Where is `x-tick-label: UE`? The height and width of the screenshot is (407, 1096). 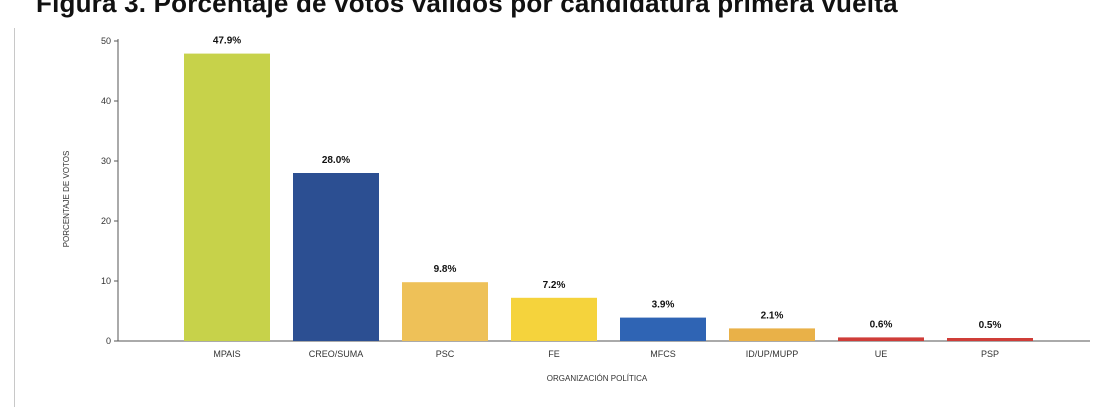
x-tick-label: UE is located at coordinates (881, 354).